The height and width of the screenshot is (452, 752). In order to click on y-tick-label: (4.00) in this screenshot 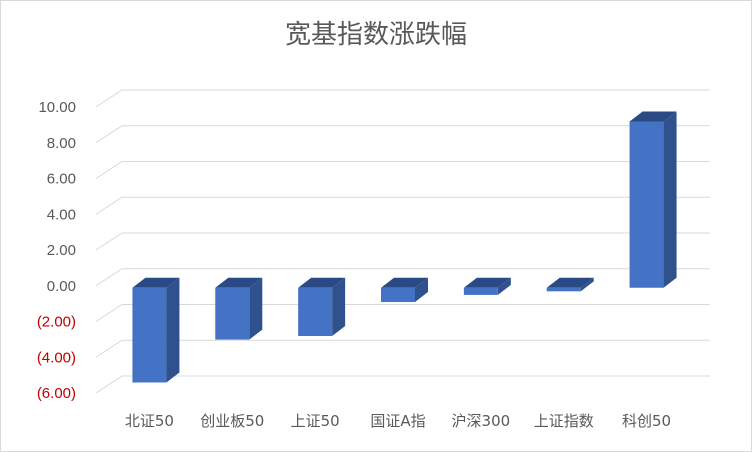, I will do `click(56, 357)`.